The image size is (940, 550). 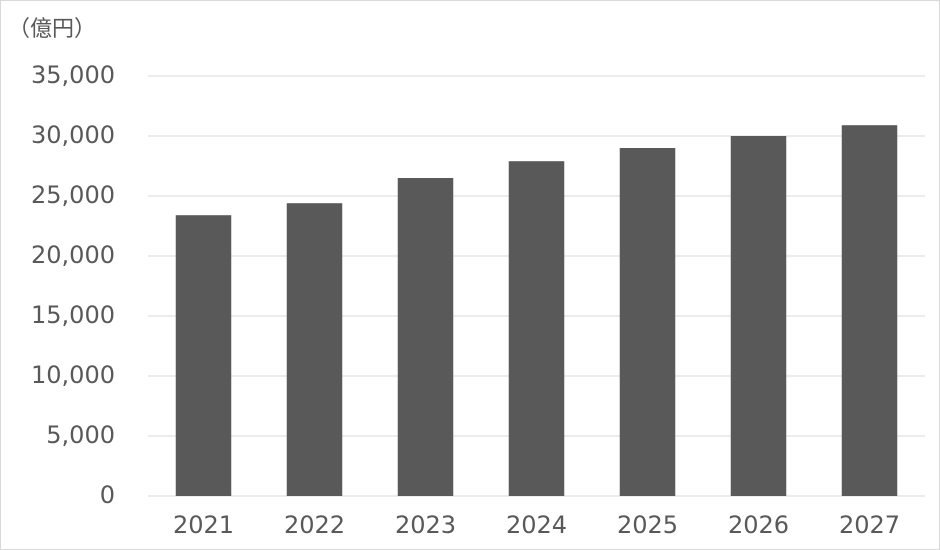 What do you see at coordinates (73, 135) in the screenshot?
I see `y-tick-label: 30,000` at bounding box center [73, 135].